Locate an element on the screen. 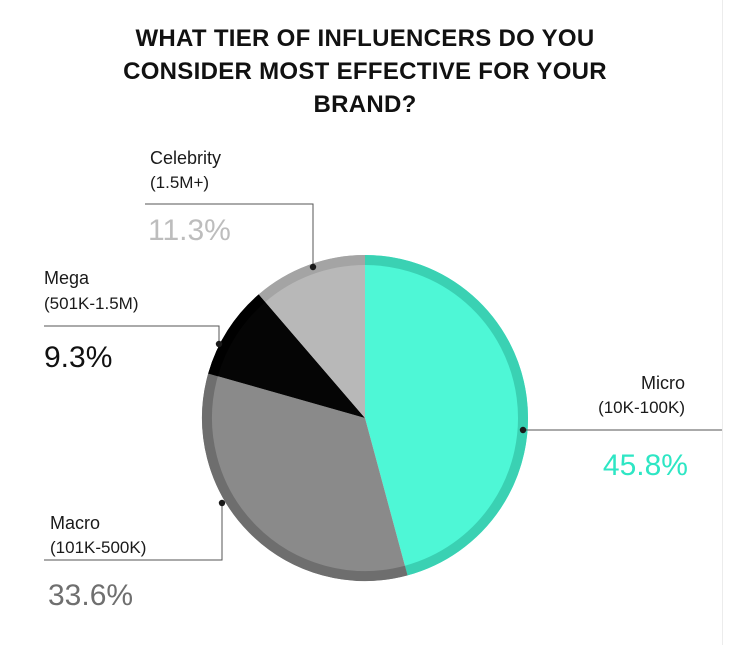  slice-range-macro: (101K-500K) is located at coordinates (98, 547).